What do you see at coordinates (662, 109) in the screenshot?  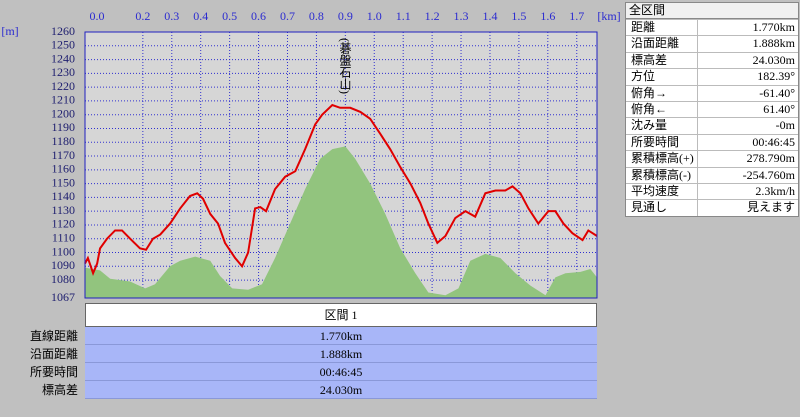 I see `row-label: 俯角←` at bounding box center [662, 109].